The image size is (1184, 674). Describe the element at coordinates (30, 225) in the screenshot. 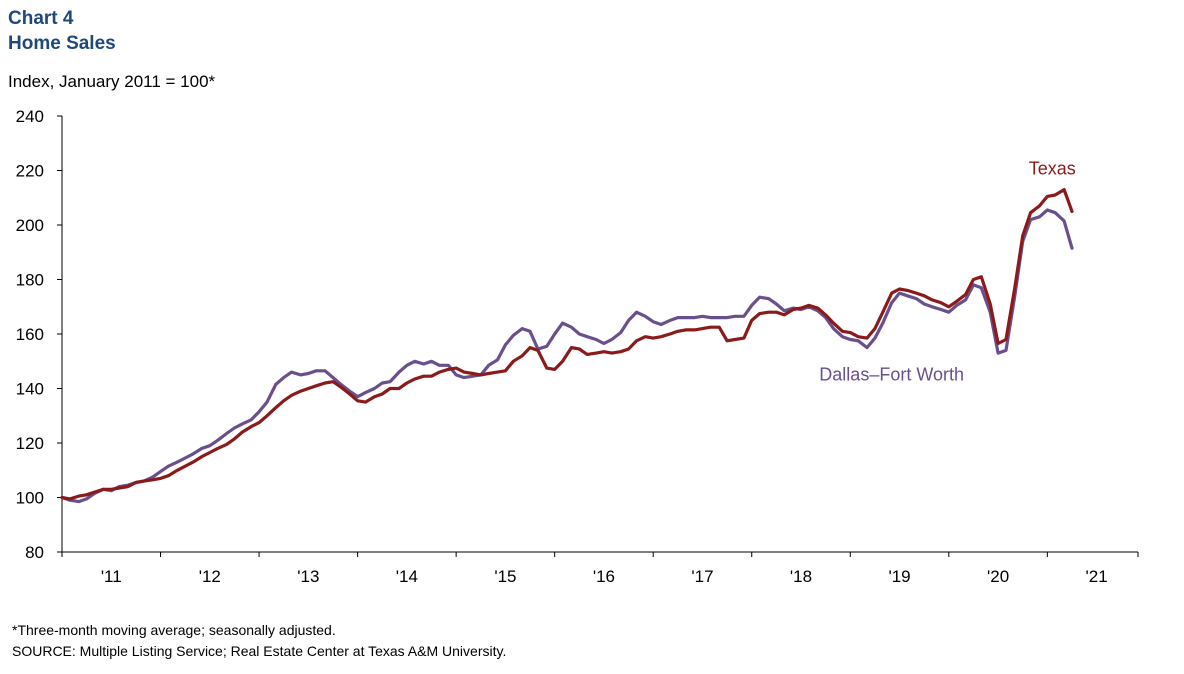

I see `y-tick-label: 200` at that location.